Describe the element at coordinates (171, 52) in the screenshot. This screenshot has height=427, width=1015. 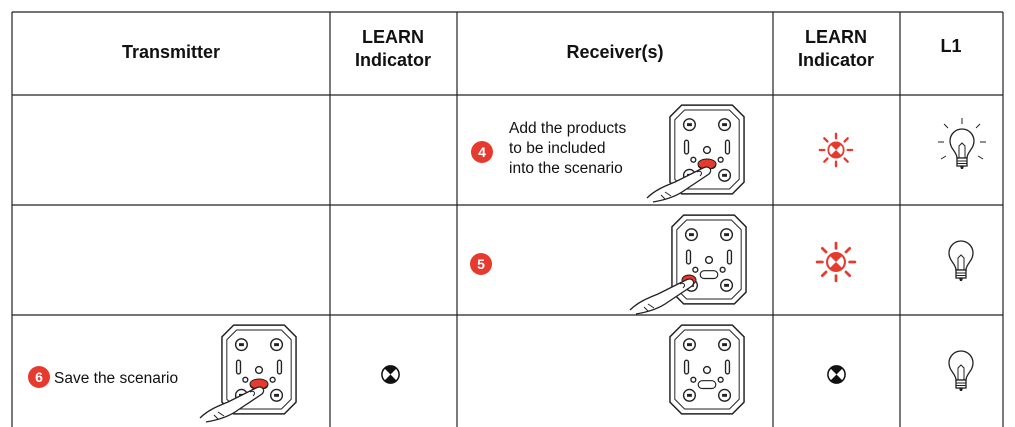
I see `header-cell: Transmitter` at that location.